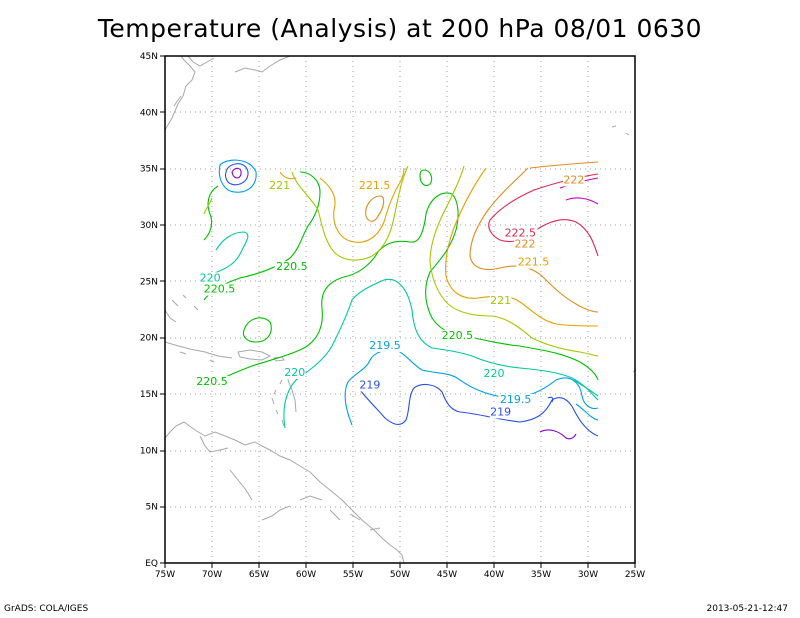 Image resolution: width=800 pixels, height=618 pixels. I want to click on lon-tick-label: 25W, so click(635, 575).